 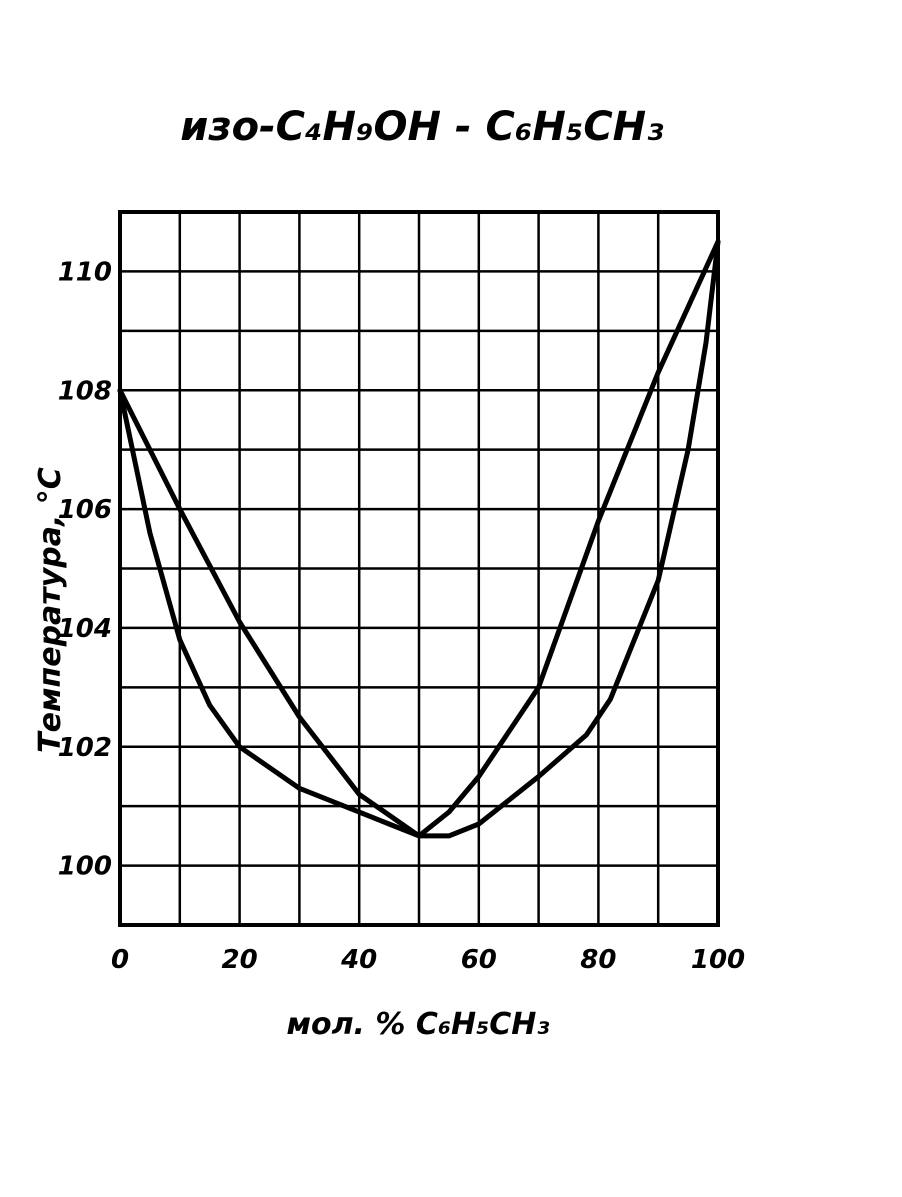 What do you see at coordinates (85, 272) in the screenshot?
I see `y-tick-label: 110` at bounding box center [85, 272].